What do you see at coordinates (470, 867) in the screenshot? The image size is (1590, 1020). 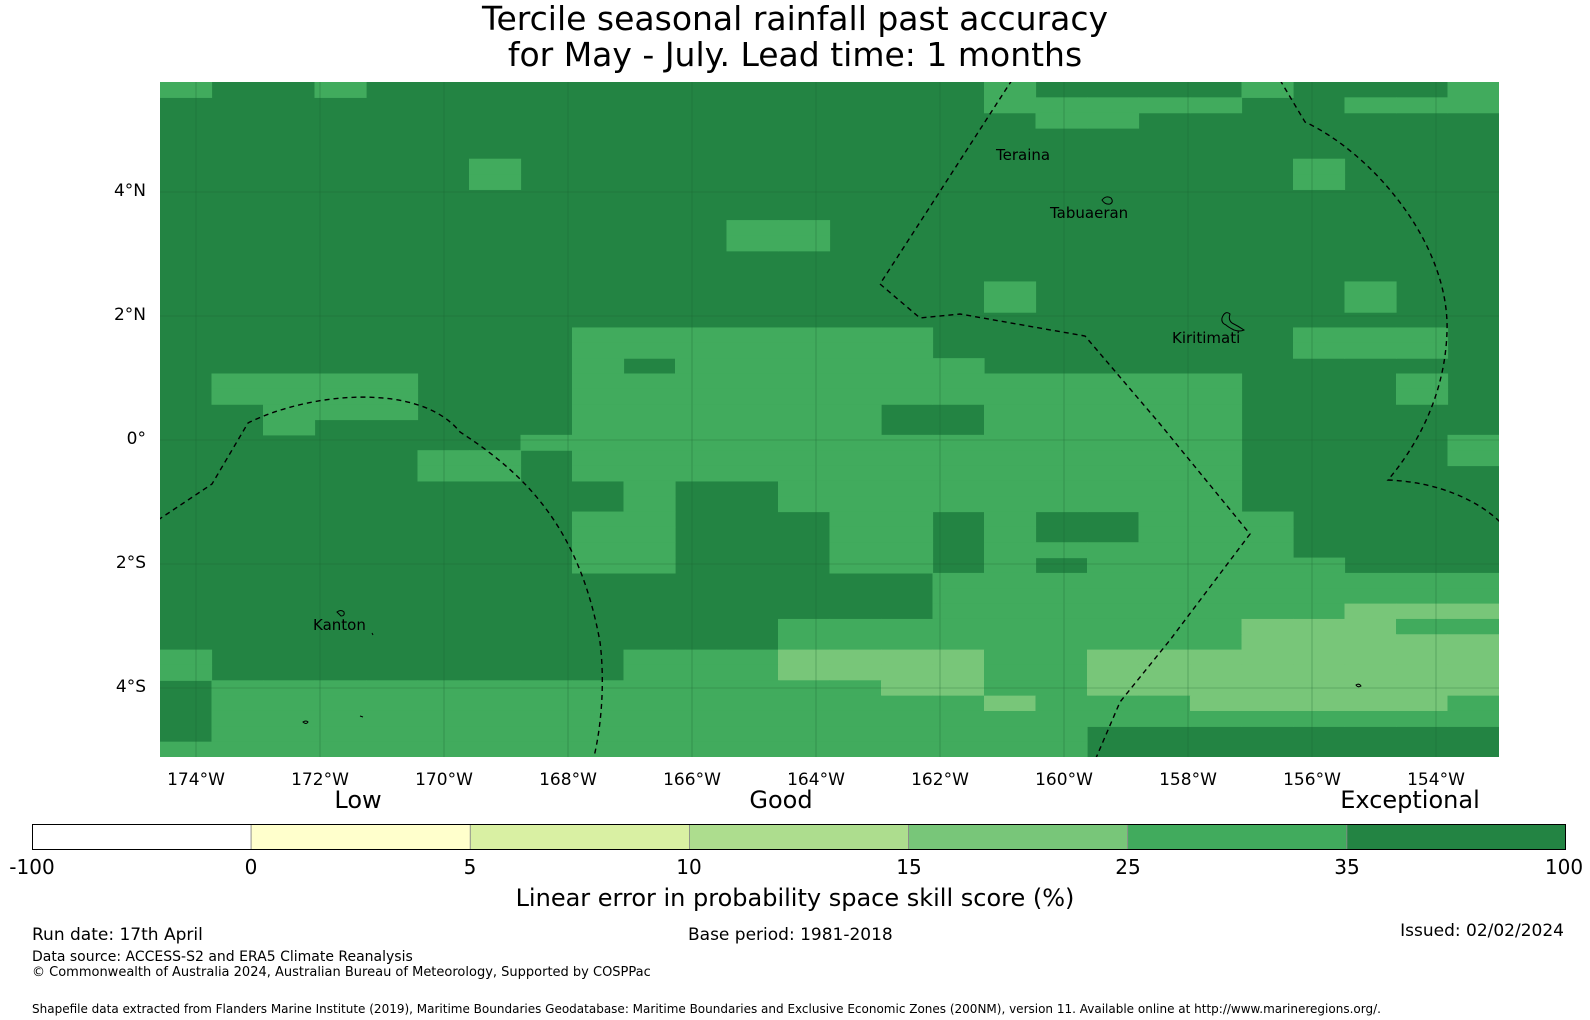 I see `colorbar-tick: 5` at bounding box center [470, 867].